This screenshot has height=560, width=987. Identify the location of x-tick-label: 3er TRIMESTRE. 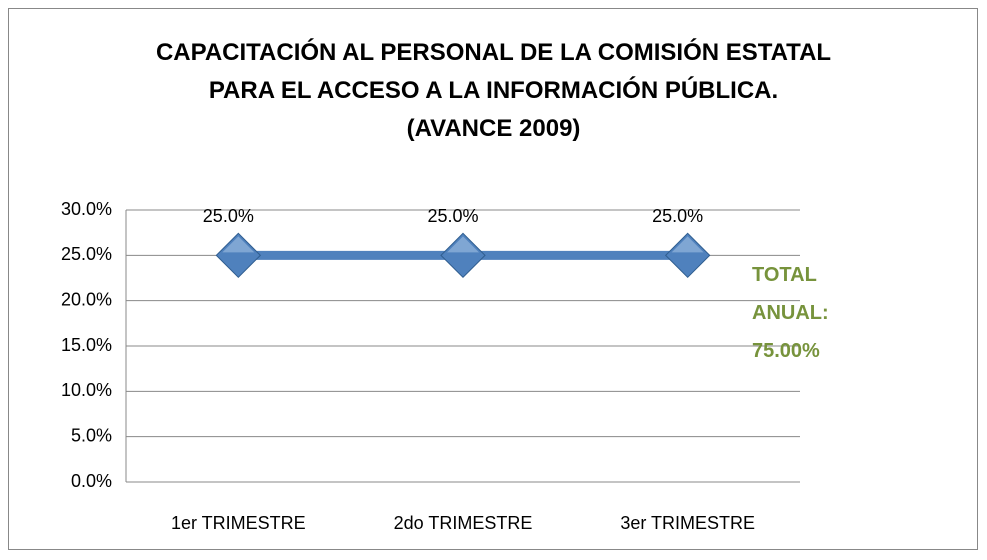
(687, 523).